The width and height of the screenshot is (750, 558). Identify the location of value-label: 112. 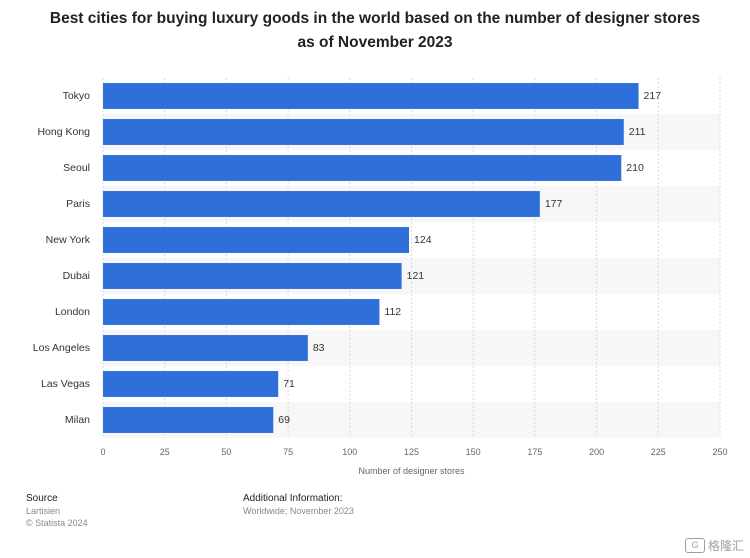
(392, 312).